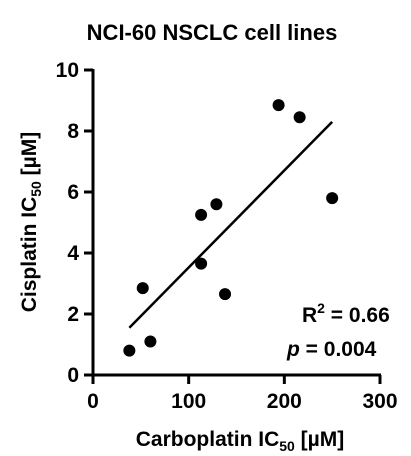  I want to click on y-axis-label: Cisplatin IC50 [µM], so click(31, 222).